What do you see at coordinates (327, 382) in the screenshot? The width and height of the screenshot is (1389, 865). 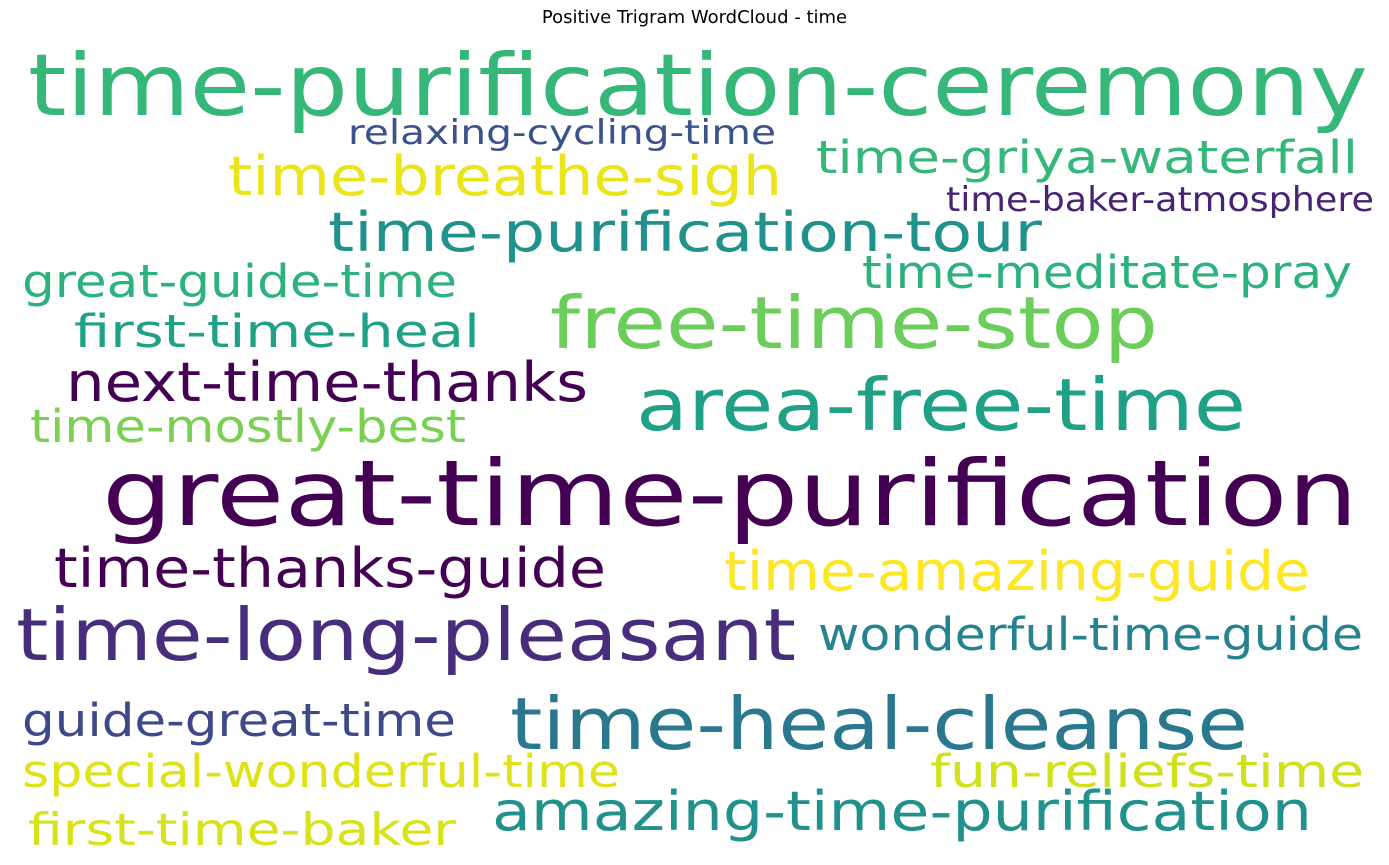 I see `cloud-word: next-time-thanks` at bounding box center [327, 382].